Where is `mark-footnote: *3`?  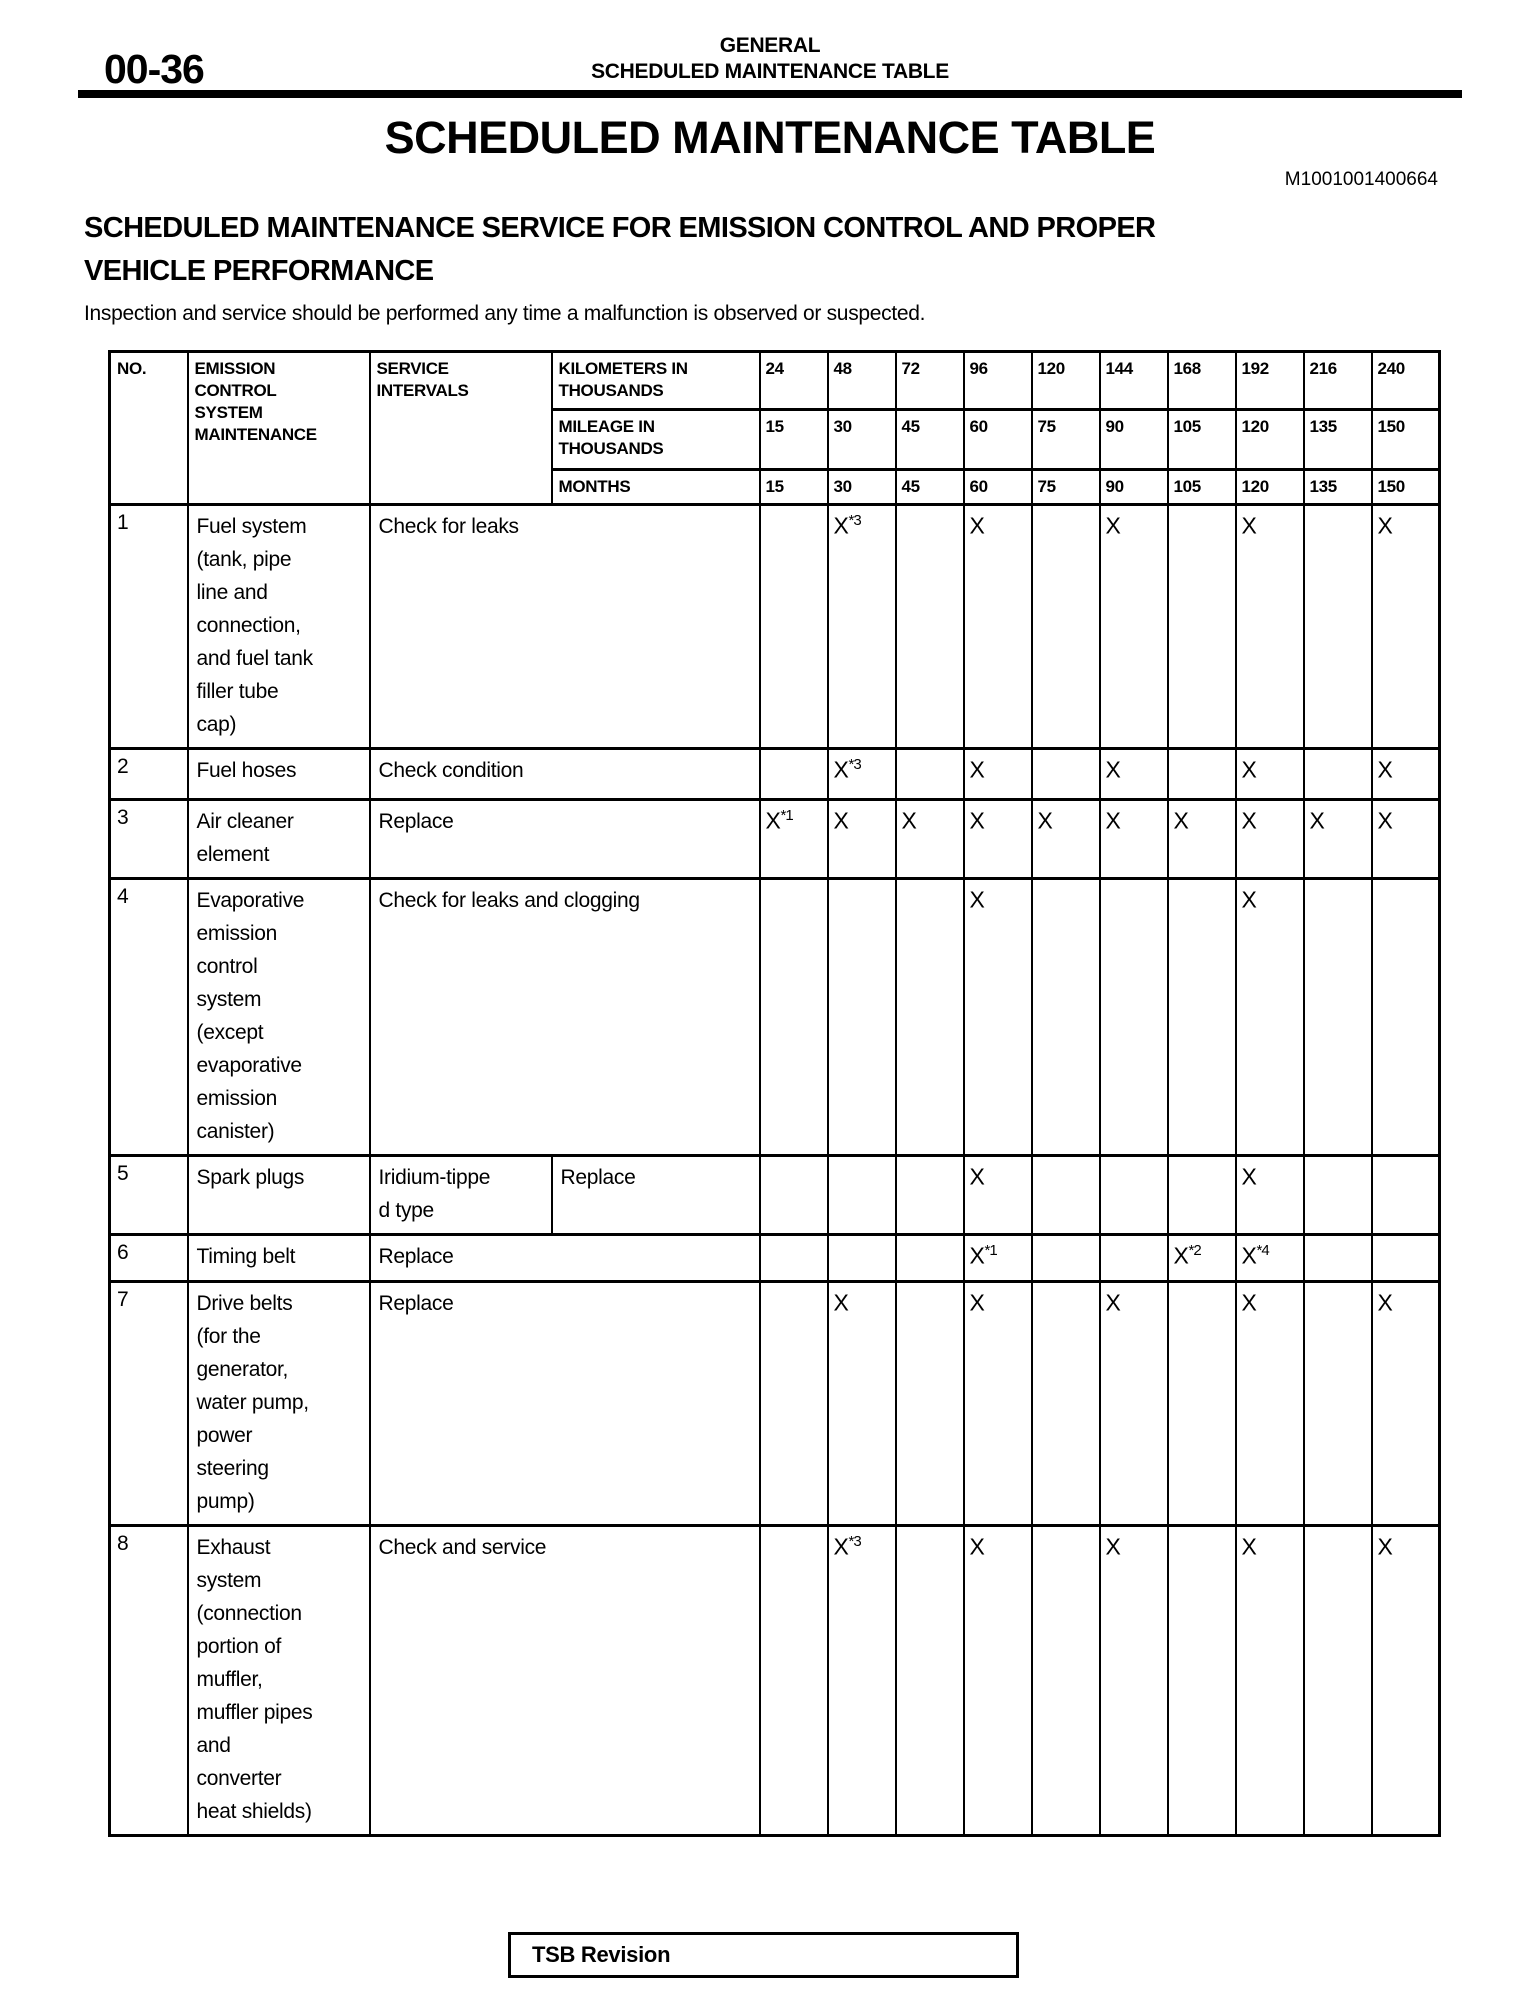 mark-footnote: *3 is located at coordinates (855, 520).